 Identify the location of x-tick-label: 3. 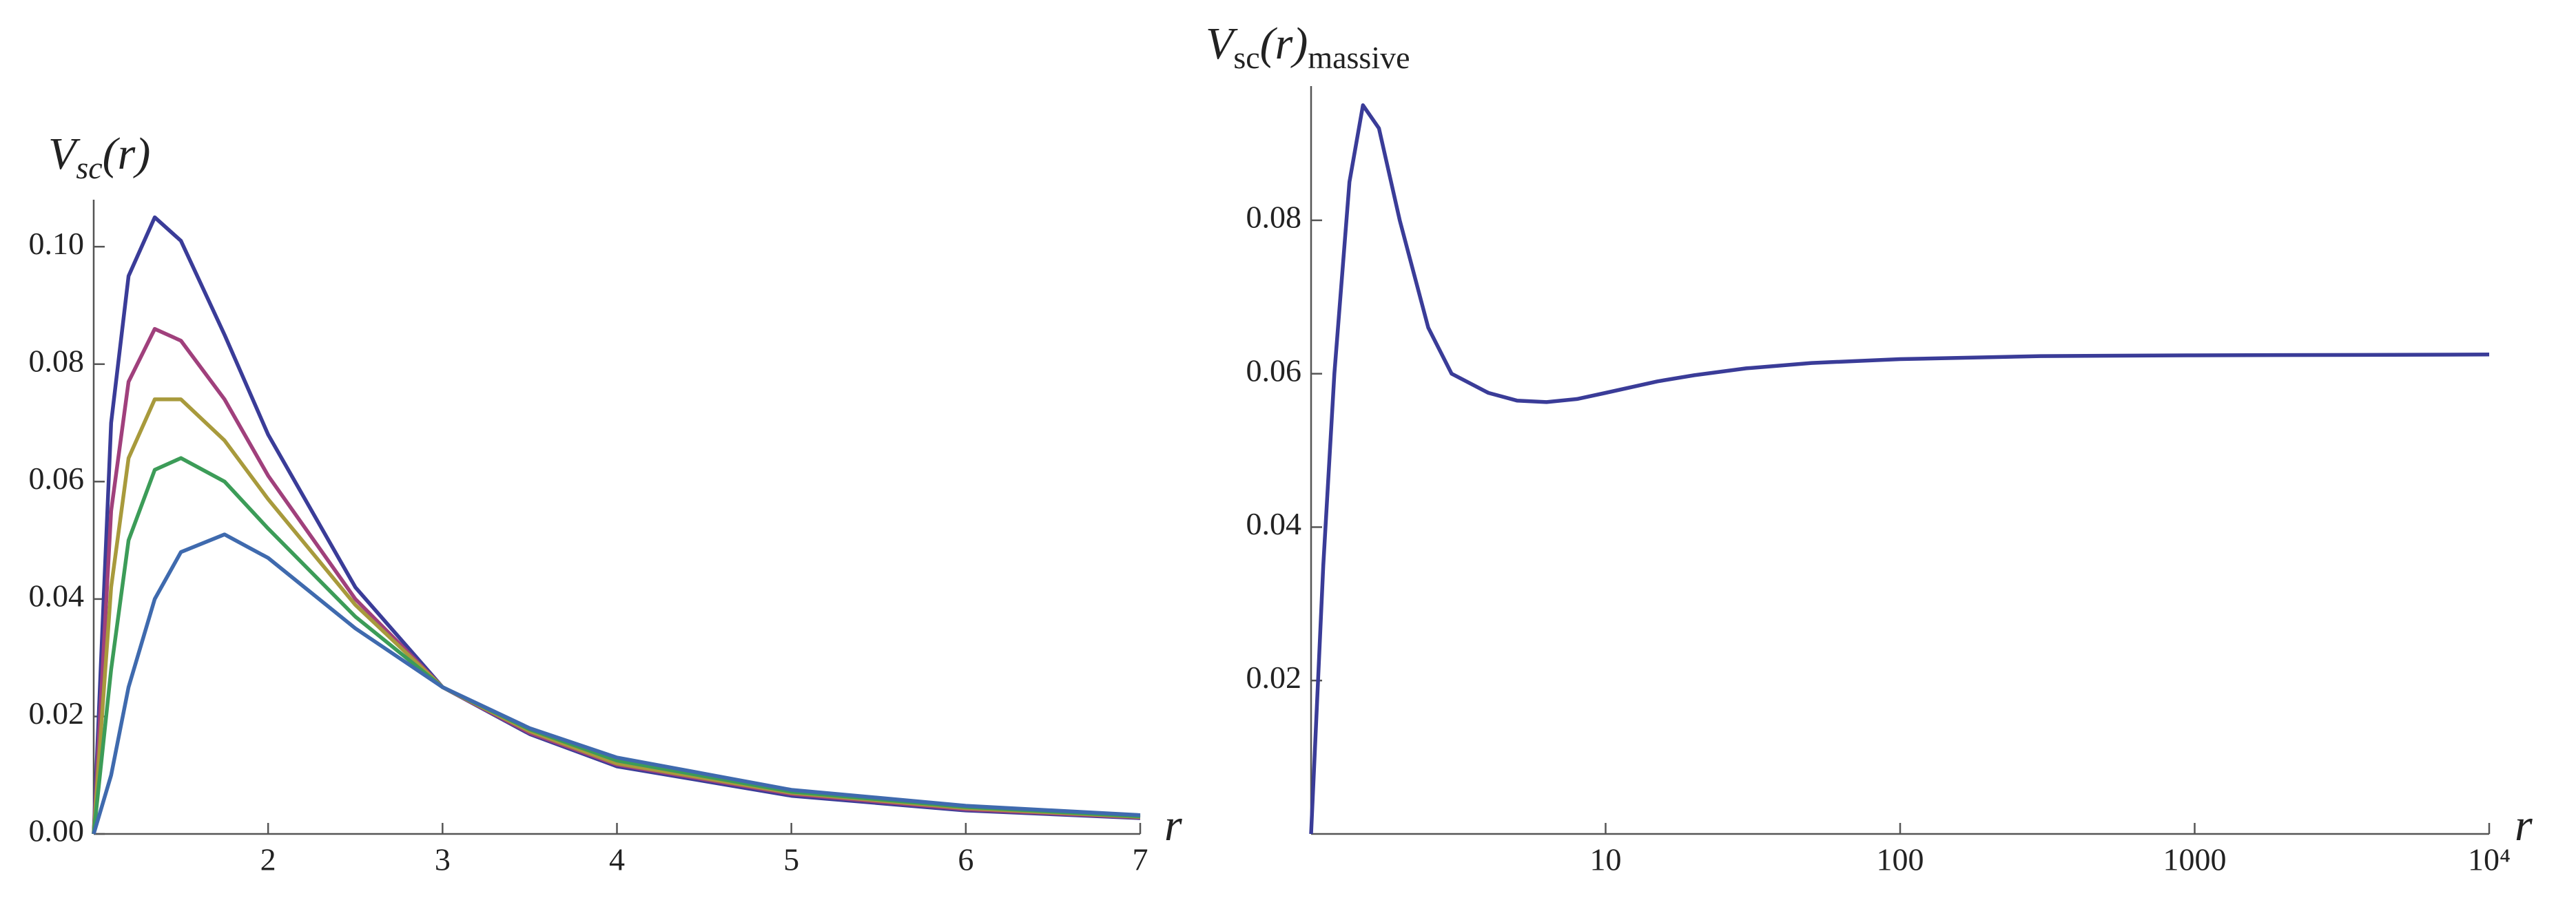
(443, 859).